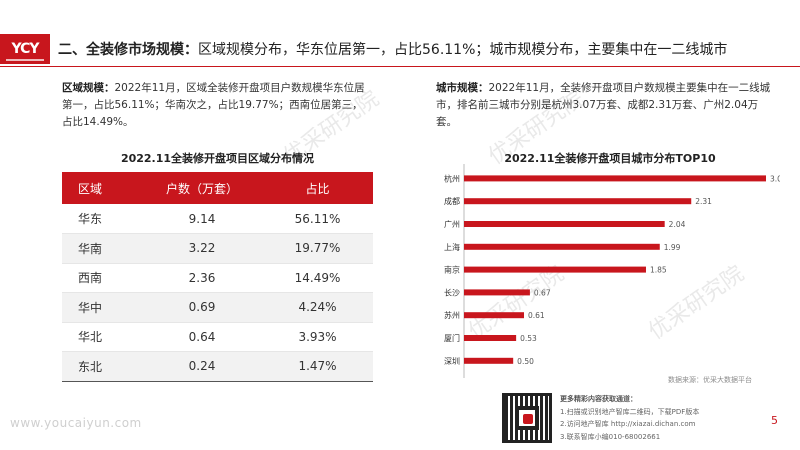 This screenshot has height=450, width=800. What do you see at coordinates (317, 188) in the screenshot?
I see `header-share: 占比` at bounding box center [317, 188].